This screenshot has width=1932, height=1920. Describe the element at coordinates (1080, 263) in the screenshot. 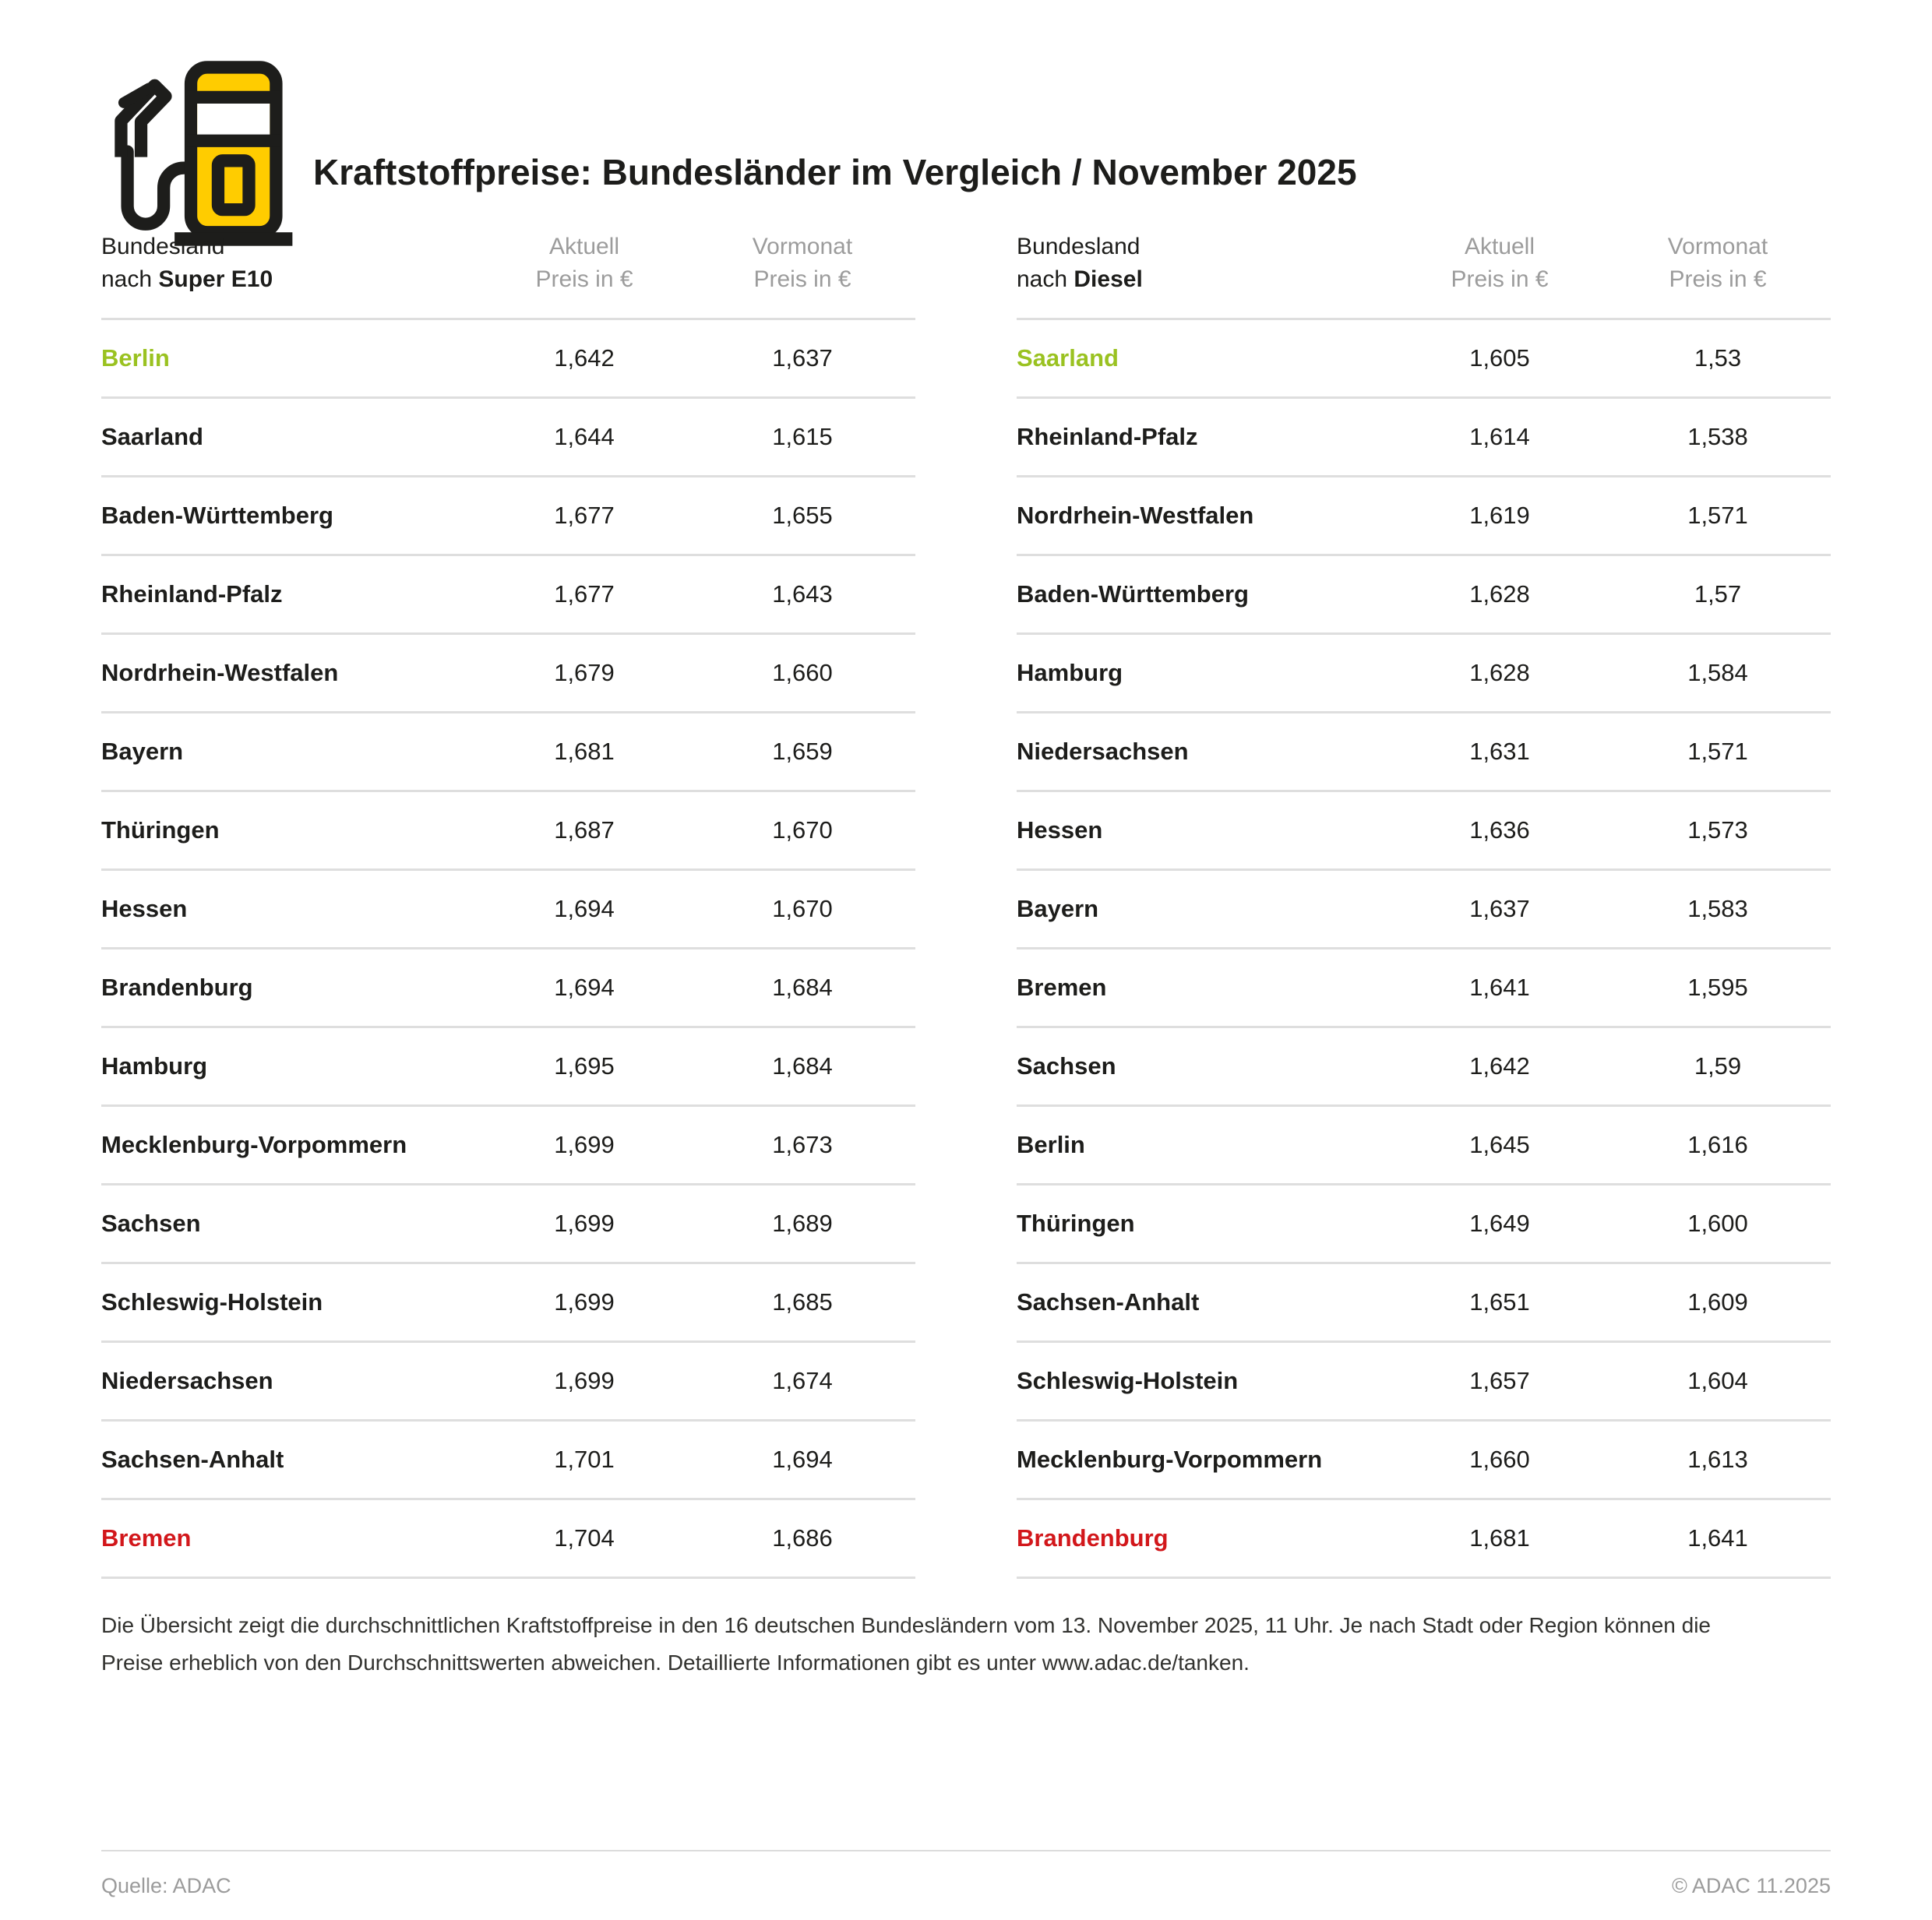

I see `column-header-bundesland: Bundesland nach Diesel` at that location.